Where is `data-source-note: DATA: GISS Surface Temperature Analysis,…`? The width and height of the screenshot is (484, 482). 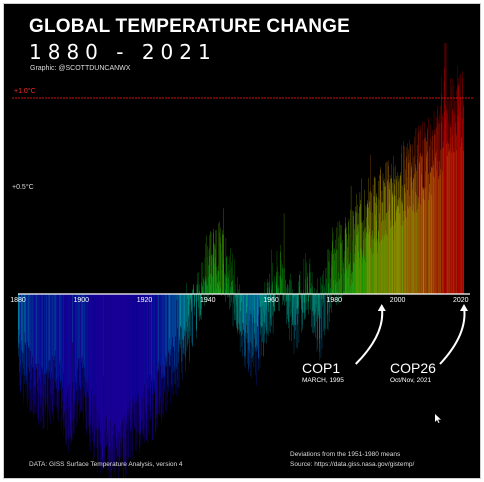 data-source-note: DATA: GISS Surface Temperature Analysis,… is located at coordinates (106, 464).